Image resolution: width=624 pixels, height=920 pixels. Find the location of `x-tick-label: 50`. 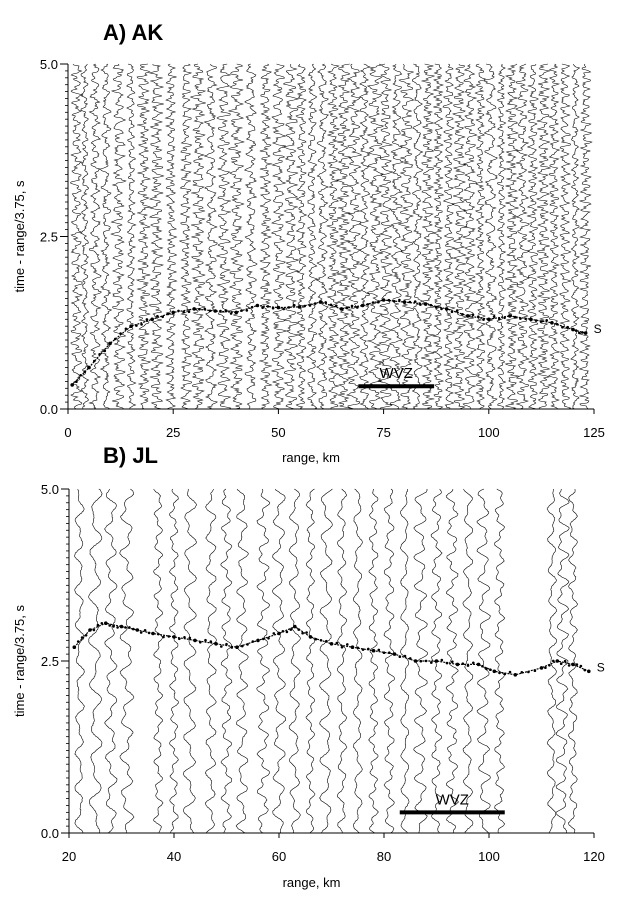

x-tick-label: 50 is located at coordinates (278, 432).